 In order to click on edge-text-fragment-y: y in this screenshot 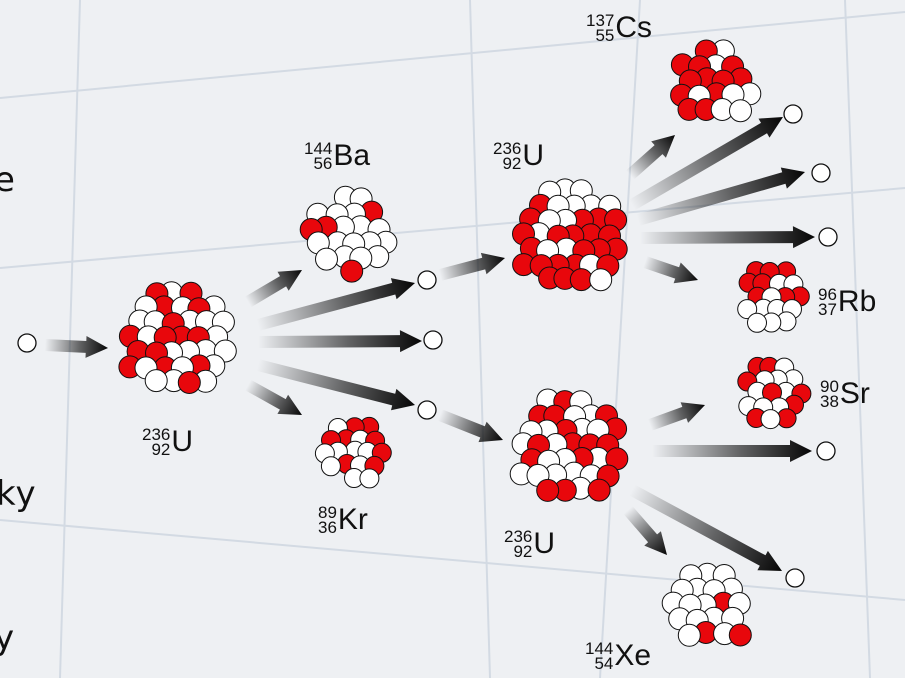, I will do `click(8, 638)`.